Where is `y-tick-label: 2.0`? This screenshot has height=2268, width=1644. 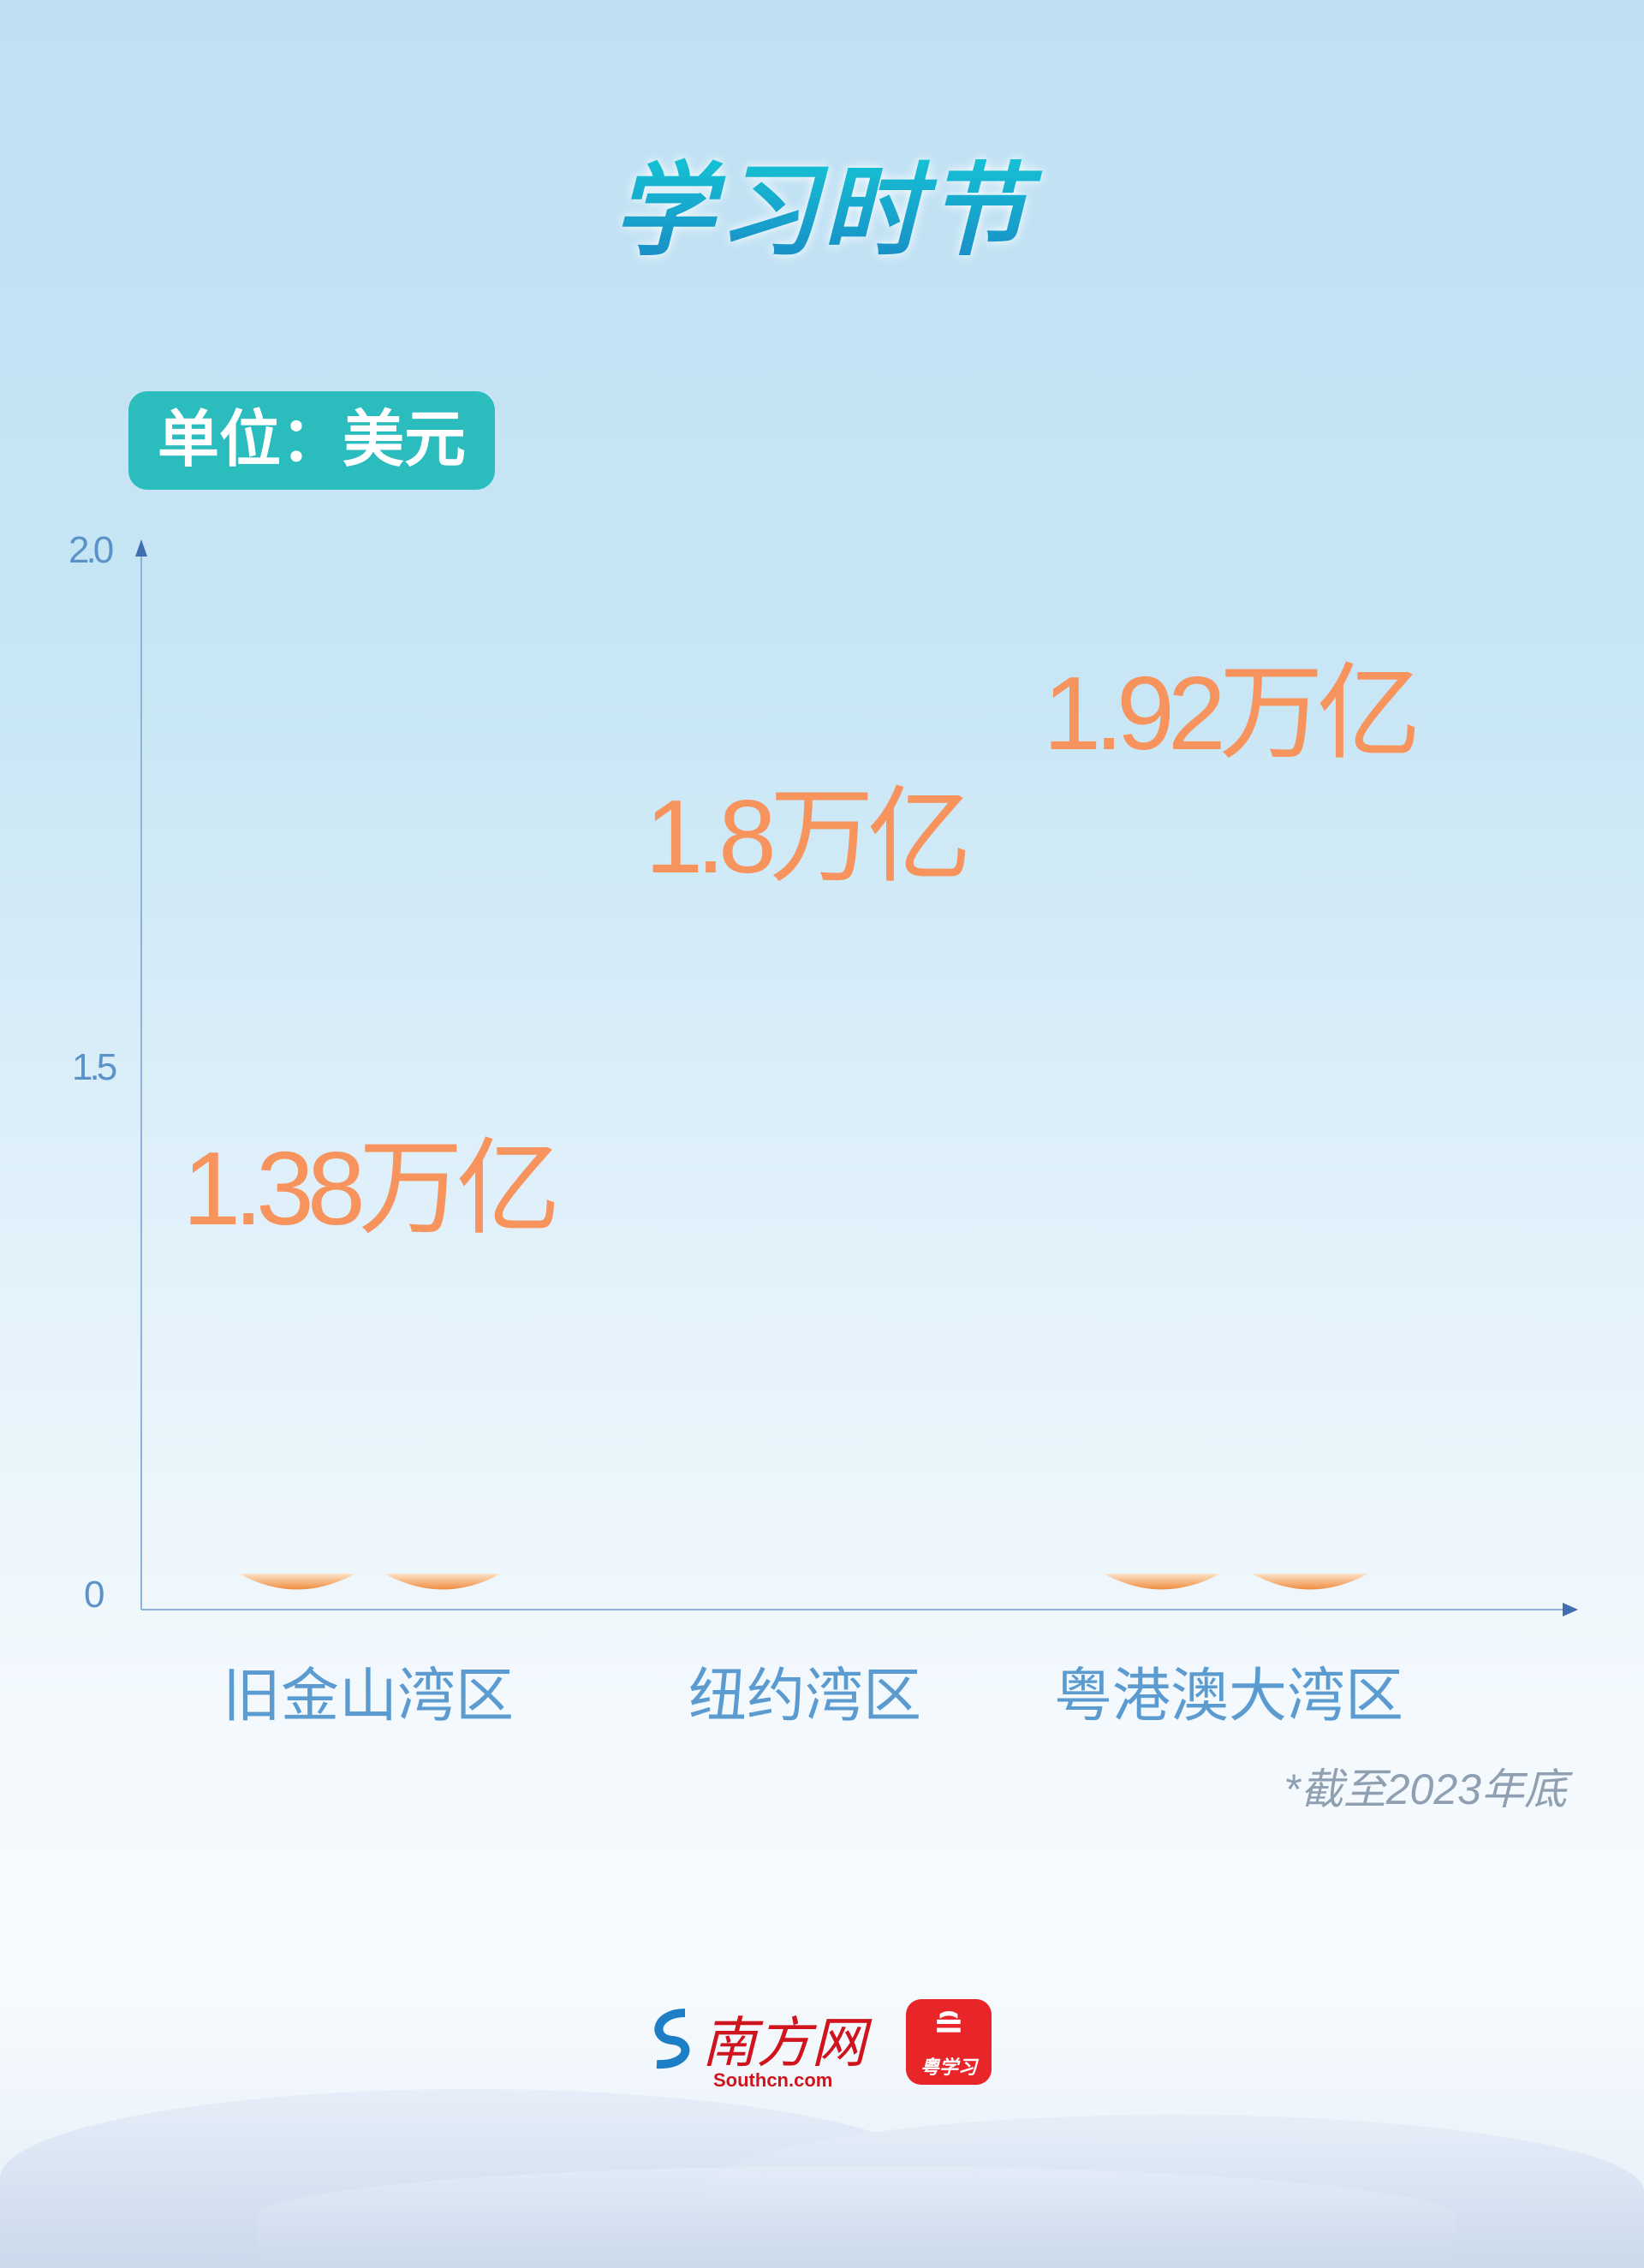 y-tick-label: 2.0 is located at coordinates (91, 550).